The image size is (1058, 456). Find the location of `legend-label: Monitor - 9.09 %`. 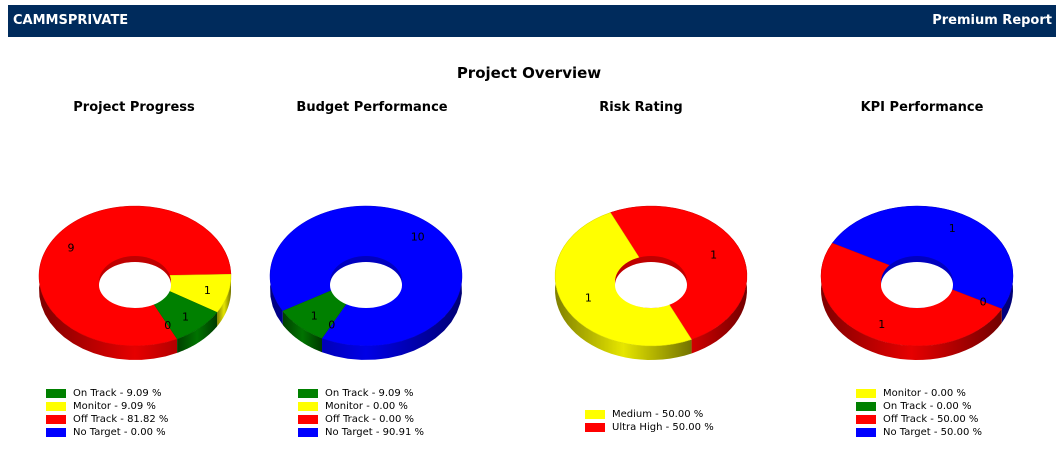

legend-label: Monitor - 9.09 % is located at coordinates (114, 406).